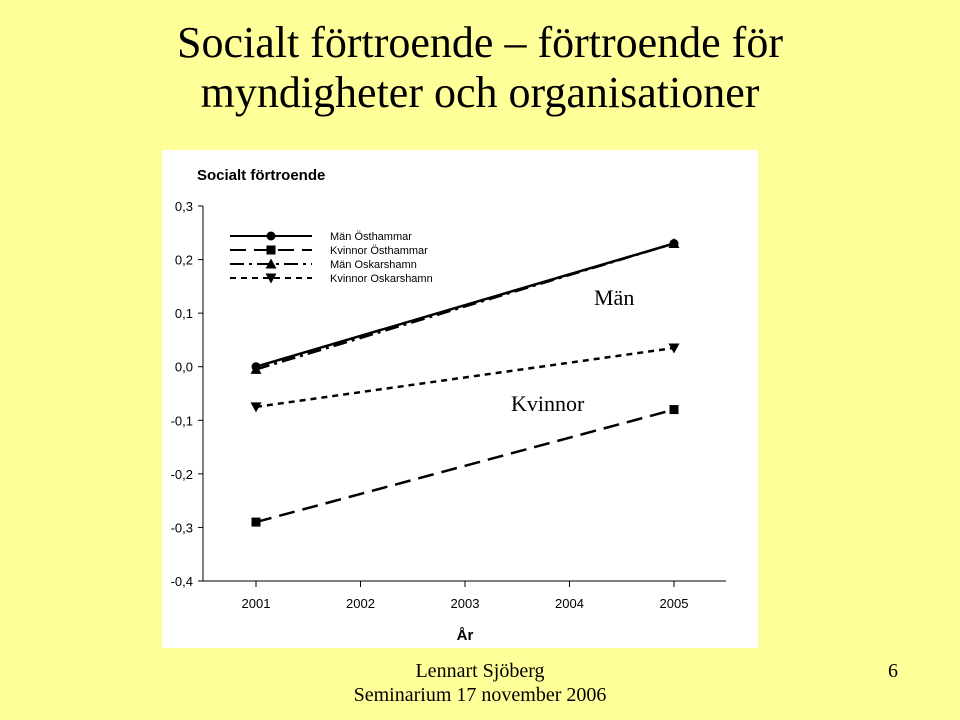 The width and height of the screenshot is (960, 720). Describe the element at coordinates (182, 581) in the screenshot. I see `y-tick-label: -0,4` at that location.